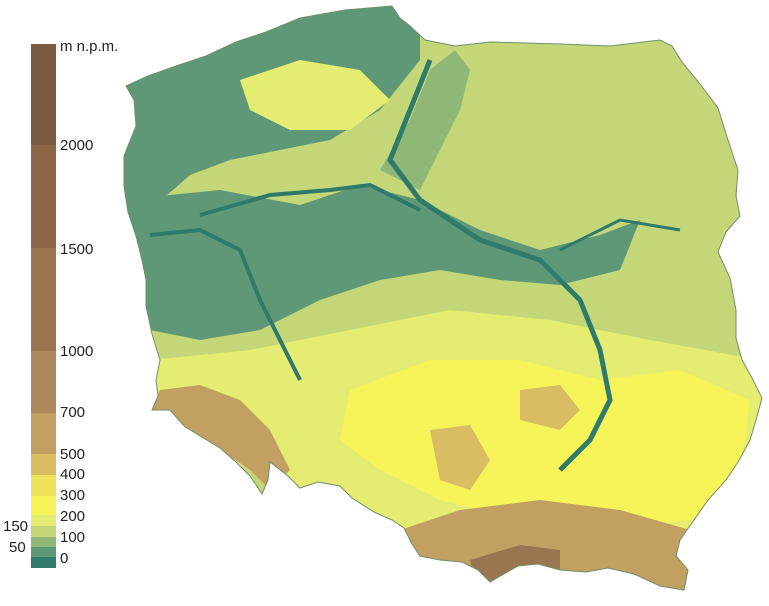  What do you see at coordinates (73, 474) in the screenshot?
I see `legend-tick-400: 400` at bounding box center [73, 474].